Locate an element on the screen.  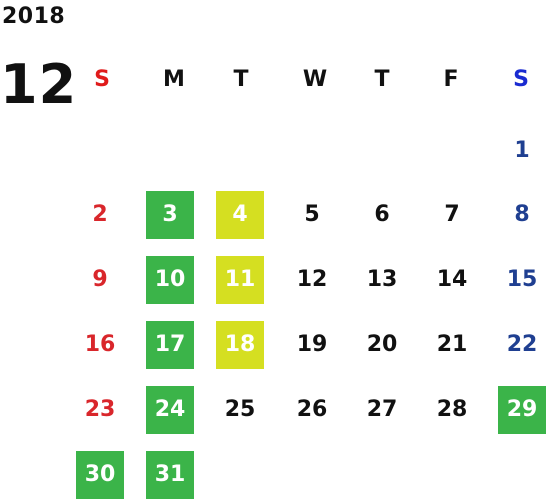
day-cell-19: 19 is located at coordinates (312, 344).